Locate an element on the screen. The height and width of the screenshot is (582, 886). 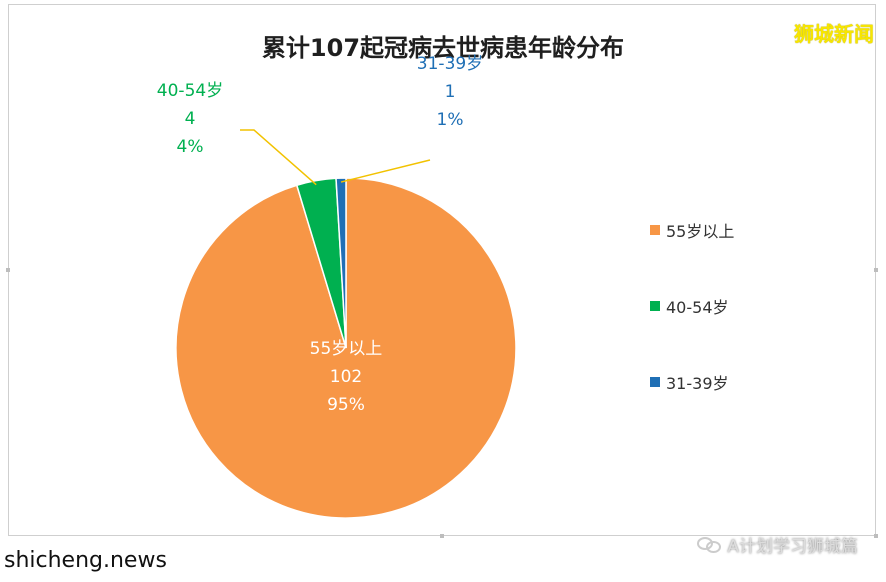
data-label-55-plus-percent: 95% is located at coordinates (346, 405).